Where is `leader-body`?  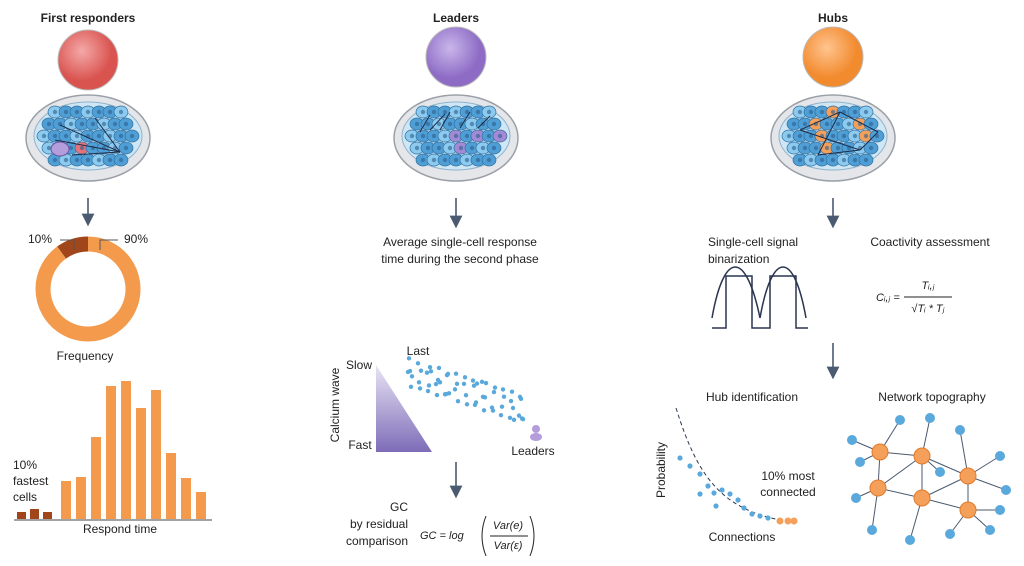
leader-body is located at coordinates (536, 437).